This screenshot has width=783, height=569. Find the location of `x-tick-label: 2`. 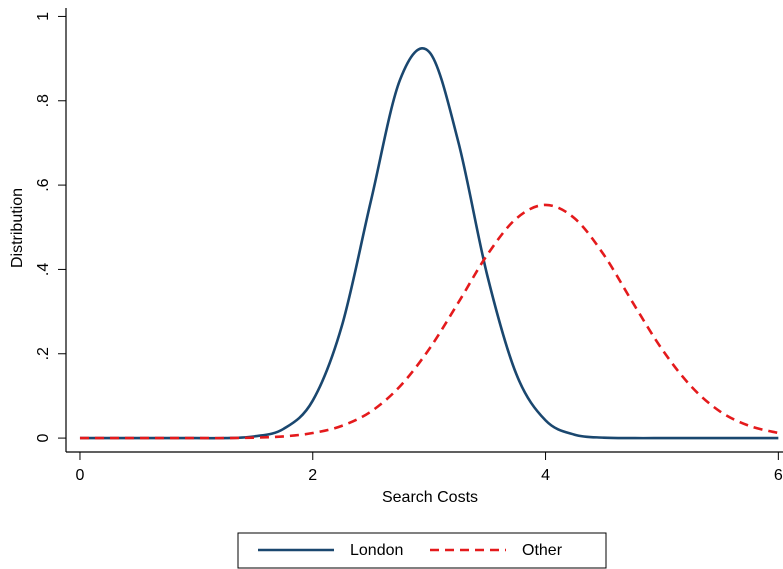

x-tick-label: 2 is located at coordinates (312, 475).